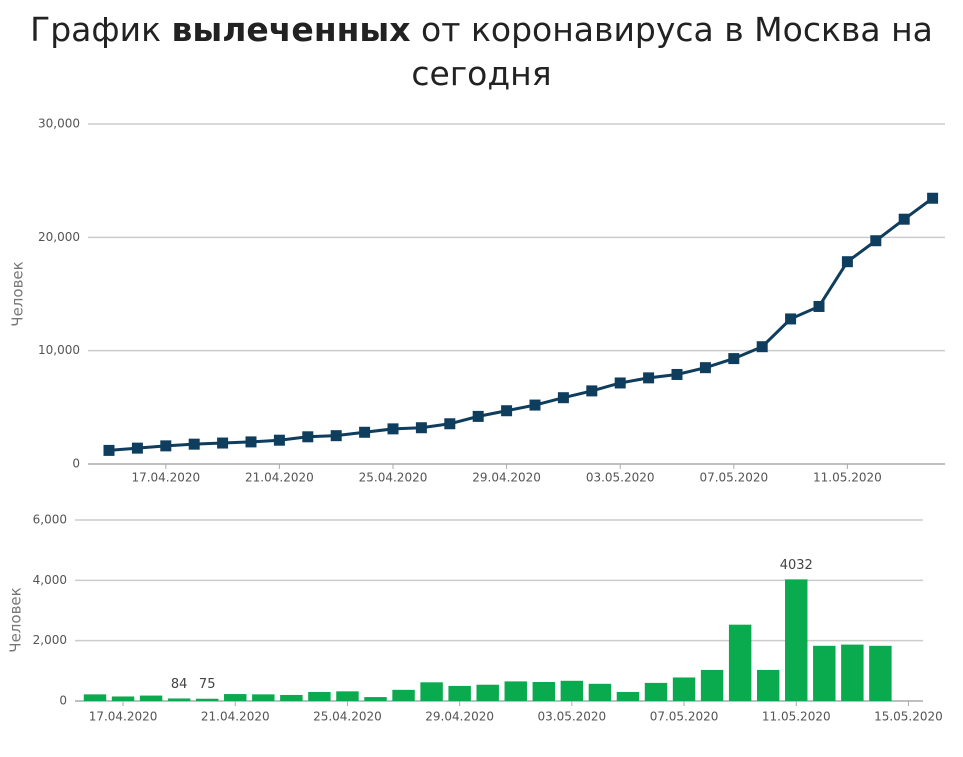 This screenshot has width=963, height=757. What do you see at coordinates (59, 124) in the screenshot?
I see `y-tick-label: 30,000` at bounding box center [59, 124].